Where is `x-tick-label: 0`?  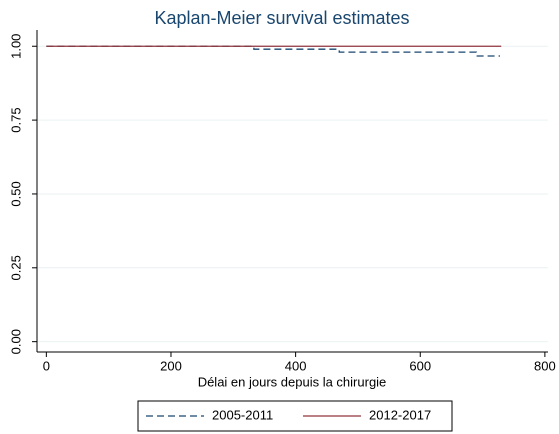
x-tick-label: 0 is located at coordinates (46, 365).